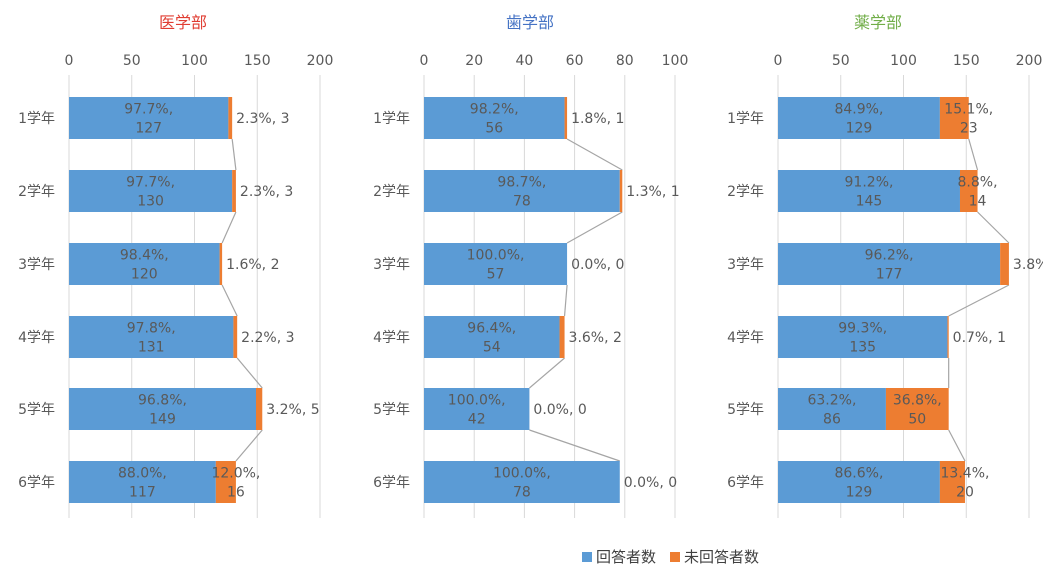  I want to click on panel1-data-label-answered: 97.8%, 131, so click(151, 338).